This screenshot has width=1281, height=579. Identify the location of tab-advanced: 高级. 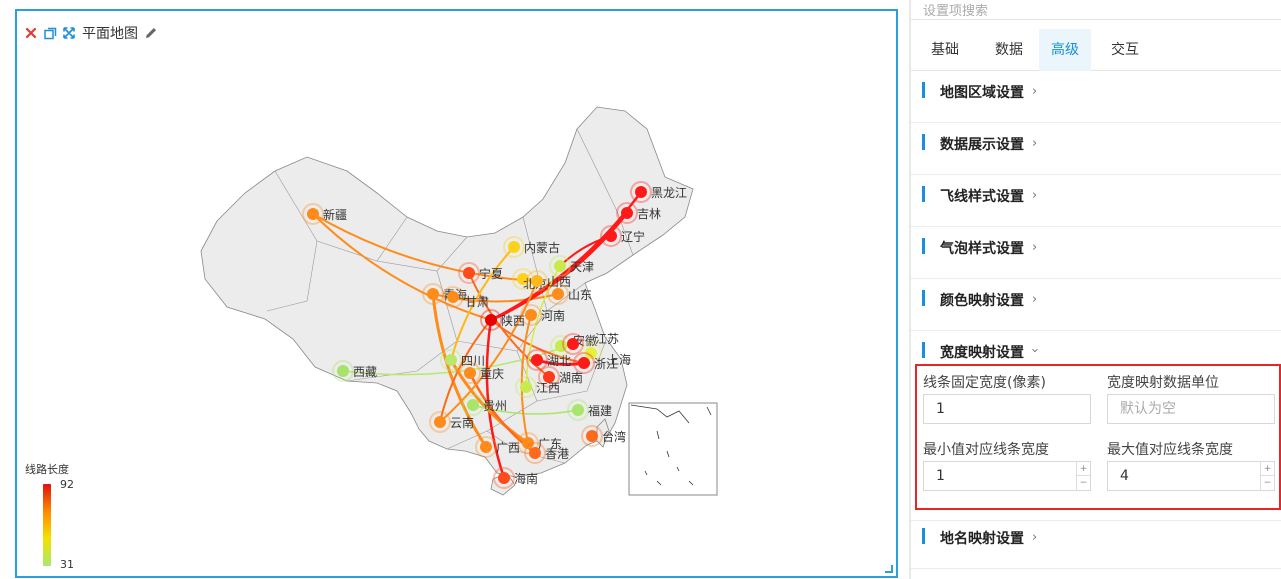
(1065, 50).